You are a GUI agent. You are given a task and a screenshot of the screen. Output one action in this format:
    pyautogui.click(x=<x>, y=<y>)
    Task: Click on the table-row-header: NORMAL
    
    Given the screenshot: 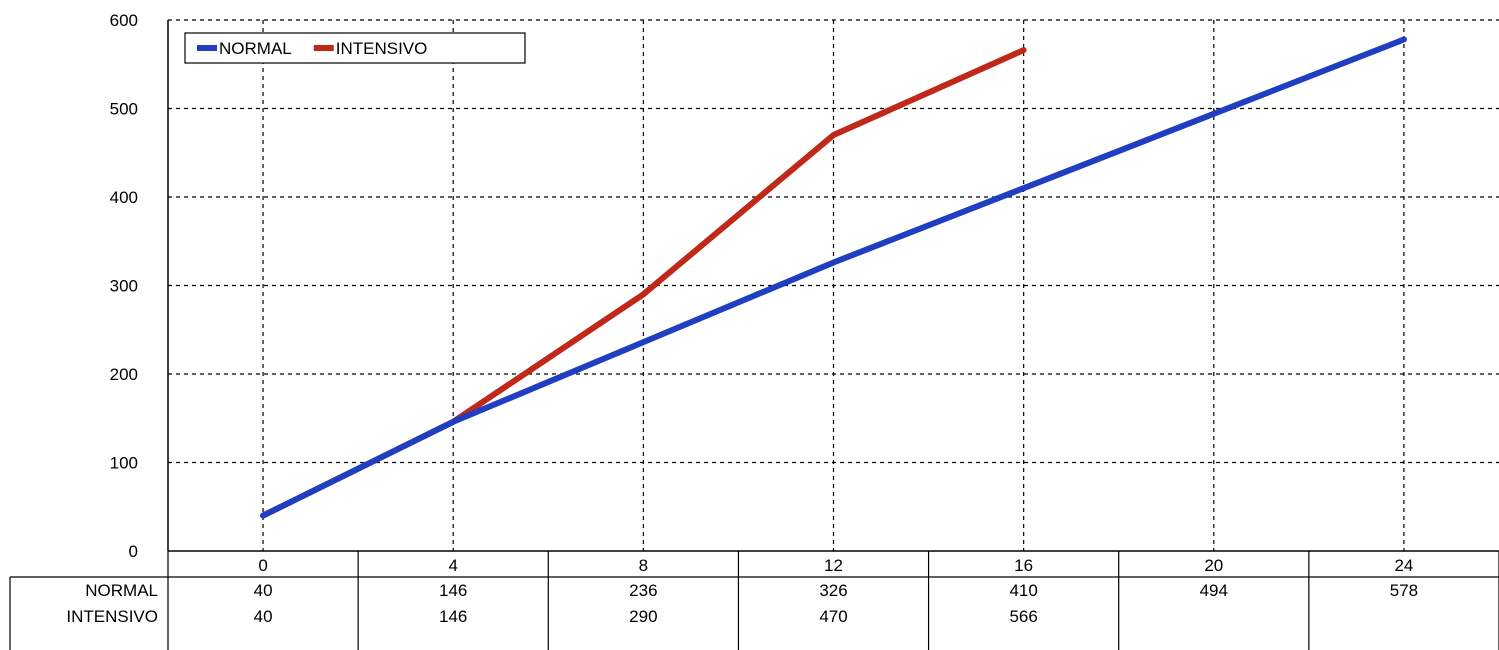 What is the action you would take?
    pyautogui.click(x=121, y=590)
    